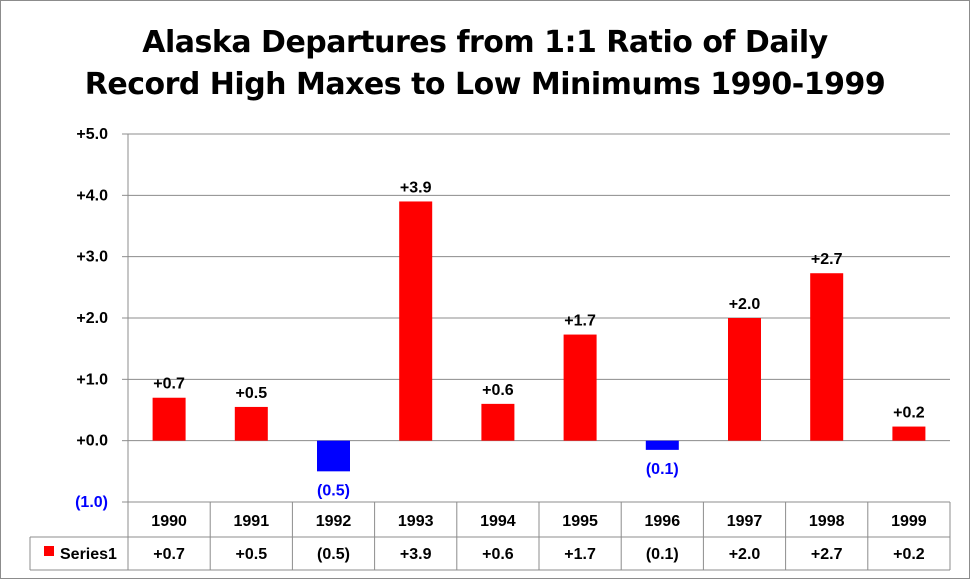 Image resolution: width=970 pixels, height=579 pixels. Describe the element at coordinates (827, 554) in the screenshot. I see `table-value-cell: +2.7` at that location.